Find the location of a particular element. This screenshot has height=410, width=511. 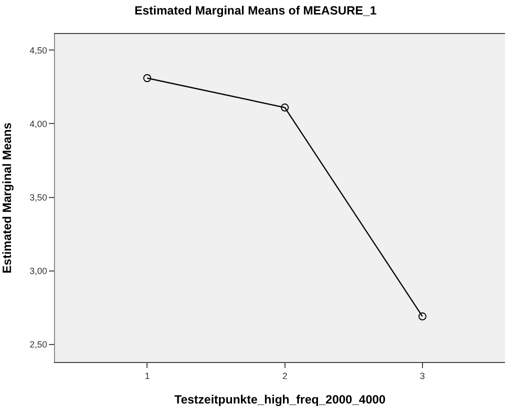

y-axis-title: Estimated Marginal Means is located at coordinates (7, 198).